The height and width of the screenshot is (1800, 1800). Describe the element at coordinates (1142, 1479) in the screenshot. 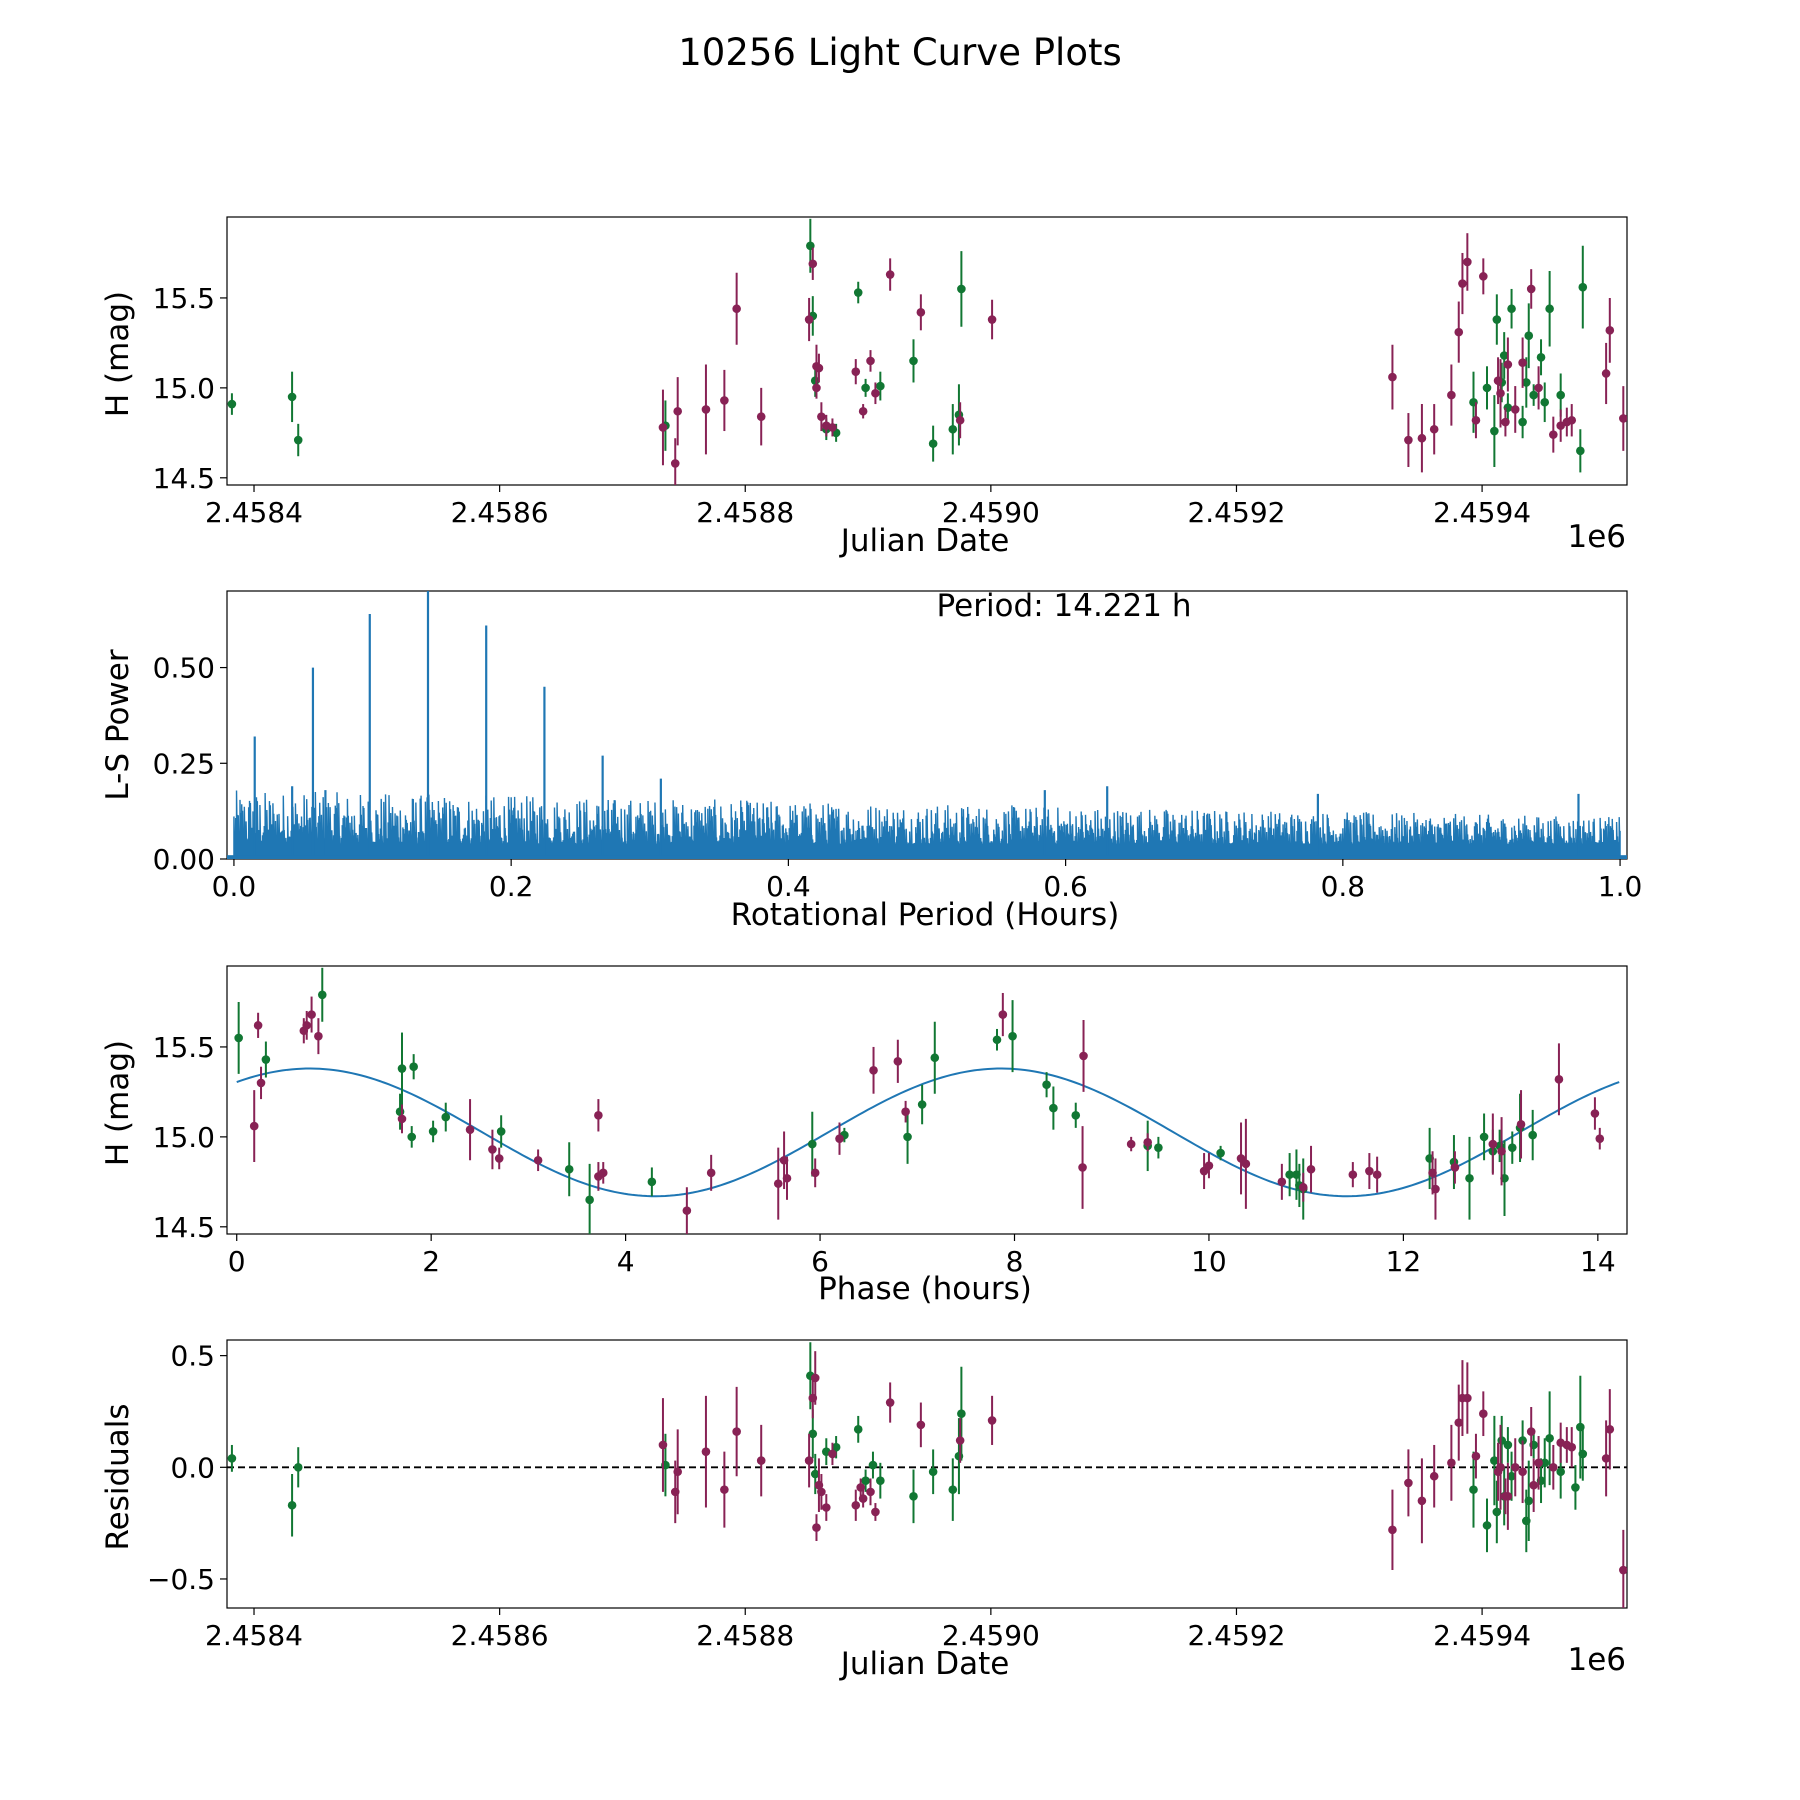

I see `residuals-series-orange` at that location.